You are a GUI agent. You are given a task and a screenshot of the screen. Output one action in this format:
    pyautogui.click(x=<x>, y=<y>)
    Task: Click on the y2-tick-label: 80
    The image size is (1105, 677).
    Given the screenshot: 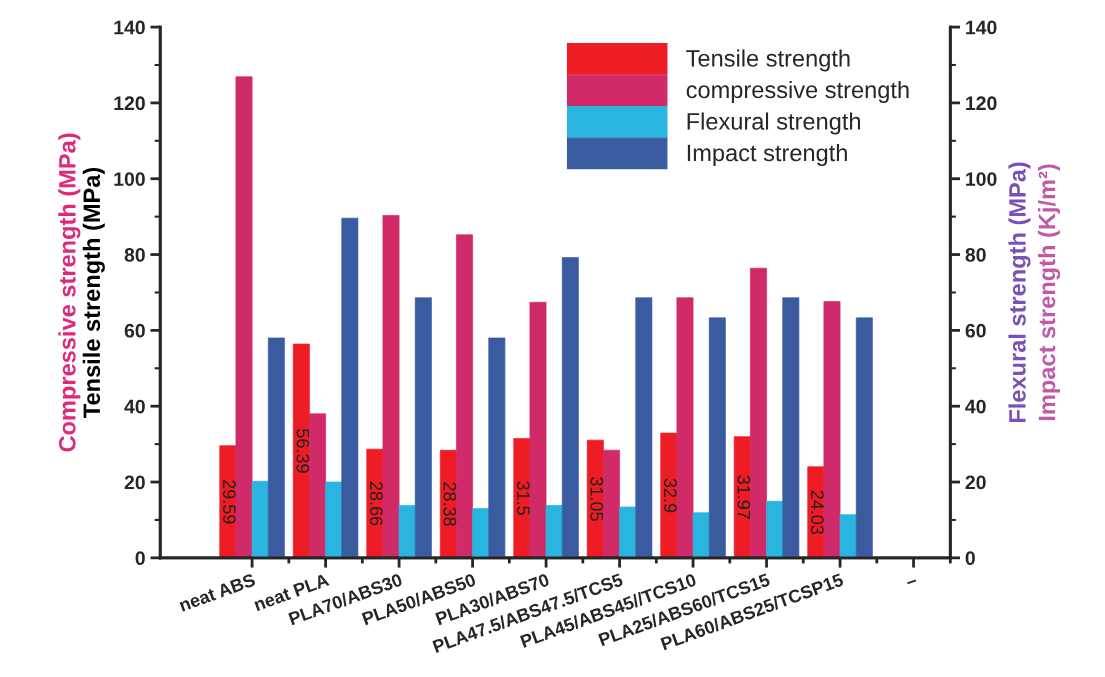 What is the action you would take?
    pyautogui.click(x=975, y=255)
    